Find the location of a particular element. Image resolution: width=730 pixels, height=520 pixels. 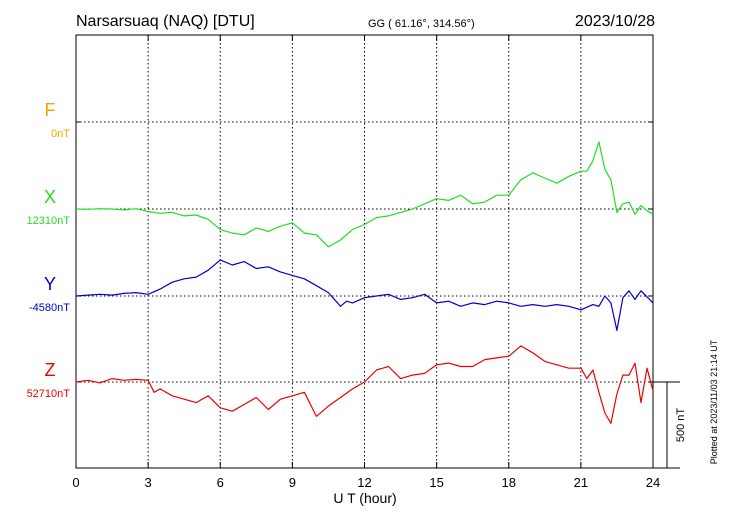

x-tick-label: 0 is located at coordinates (75, 482).